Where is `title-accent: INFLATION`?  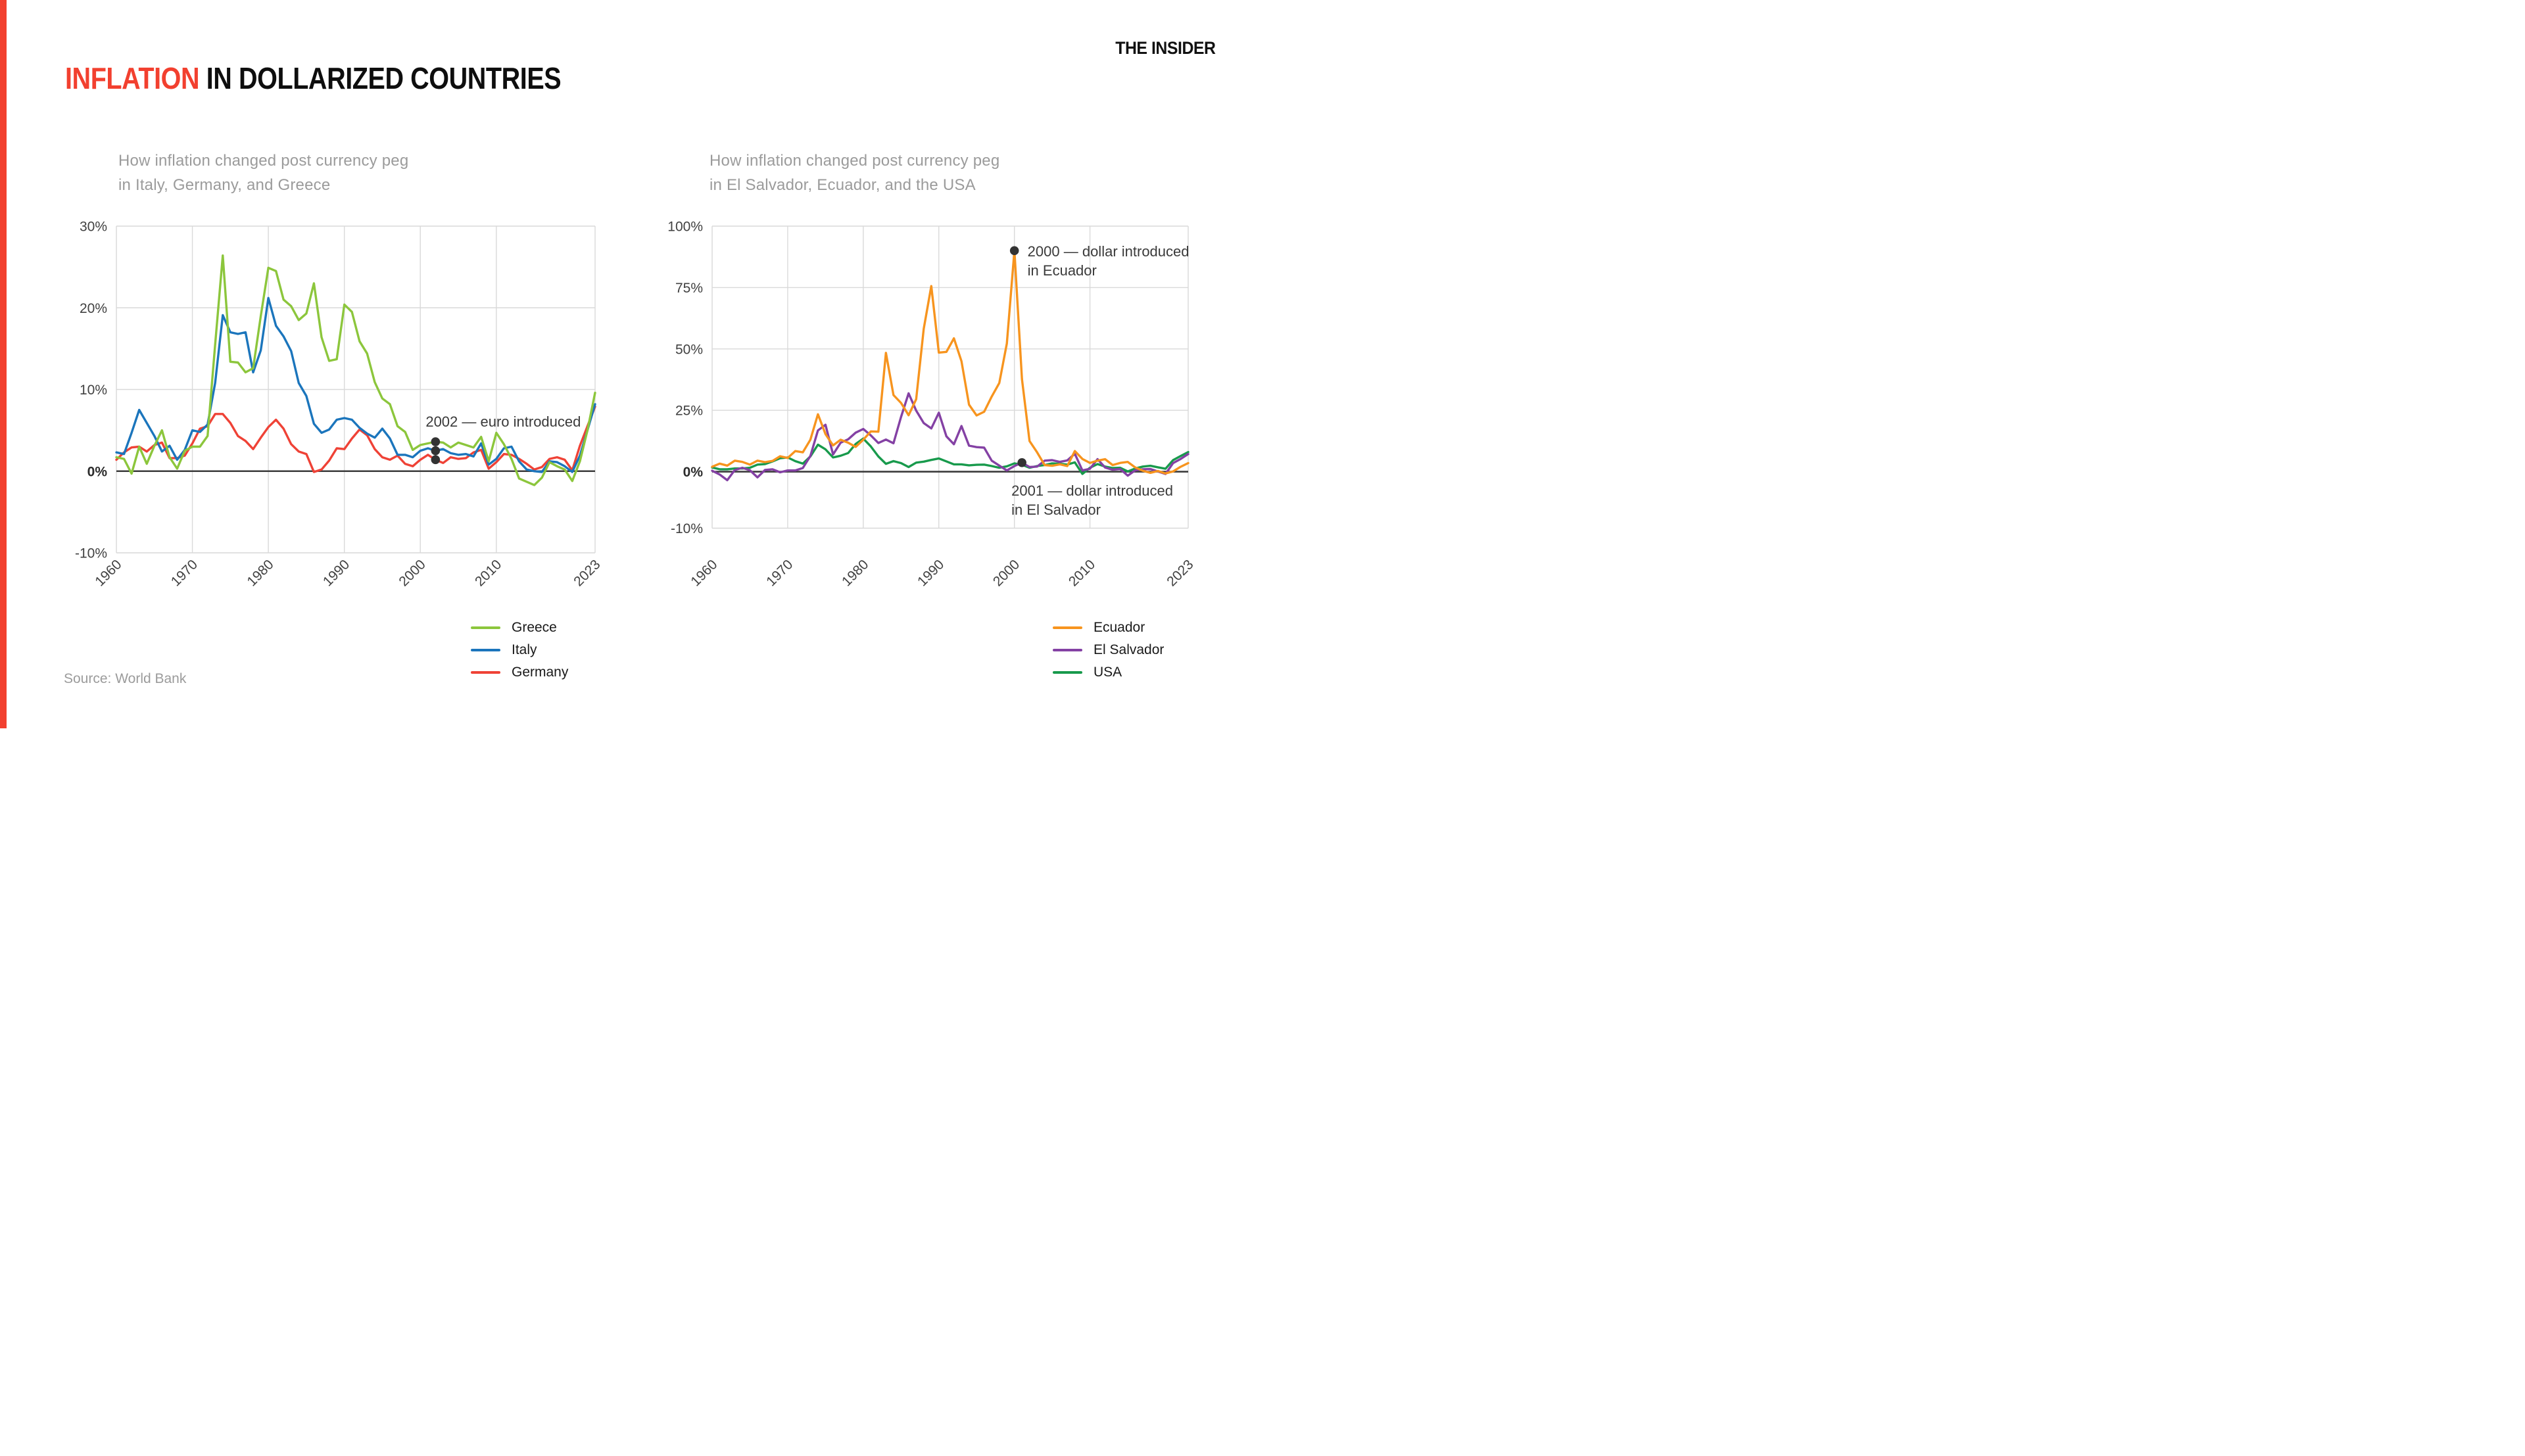
title-accent: INFLATION is located at coordinates (132, 78).